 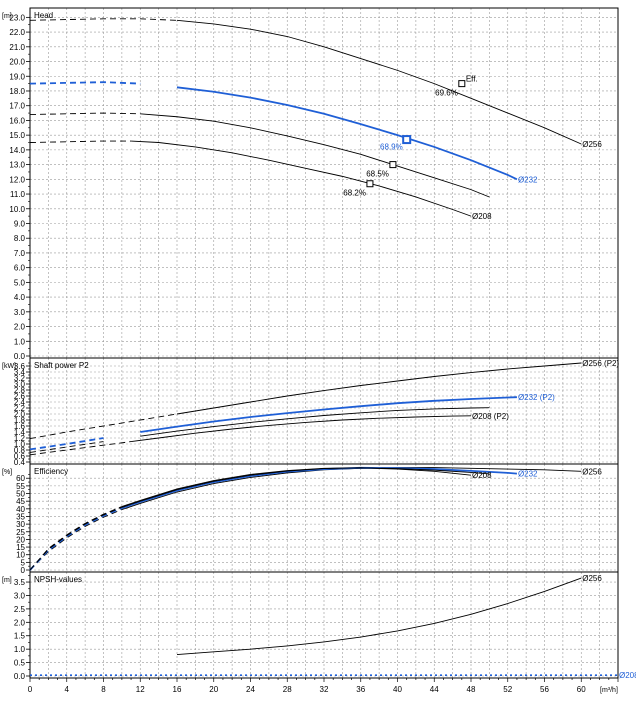 I want to click on y-tick-label: 16.0, so click(x=17, y=120).